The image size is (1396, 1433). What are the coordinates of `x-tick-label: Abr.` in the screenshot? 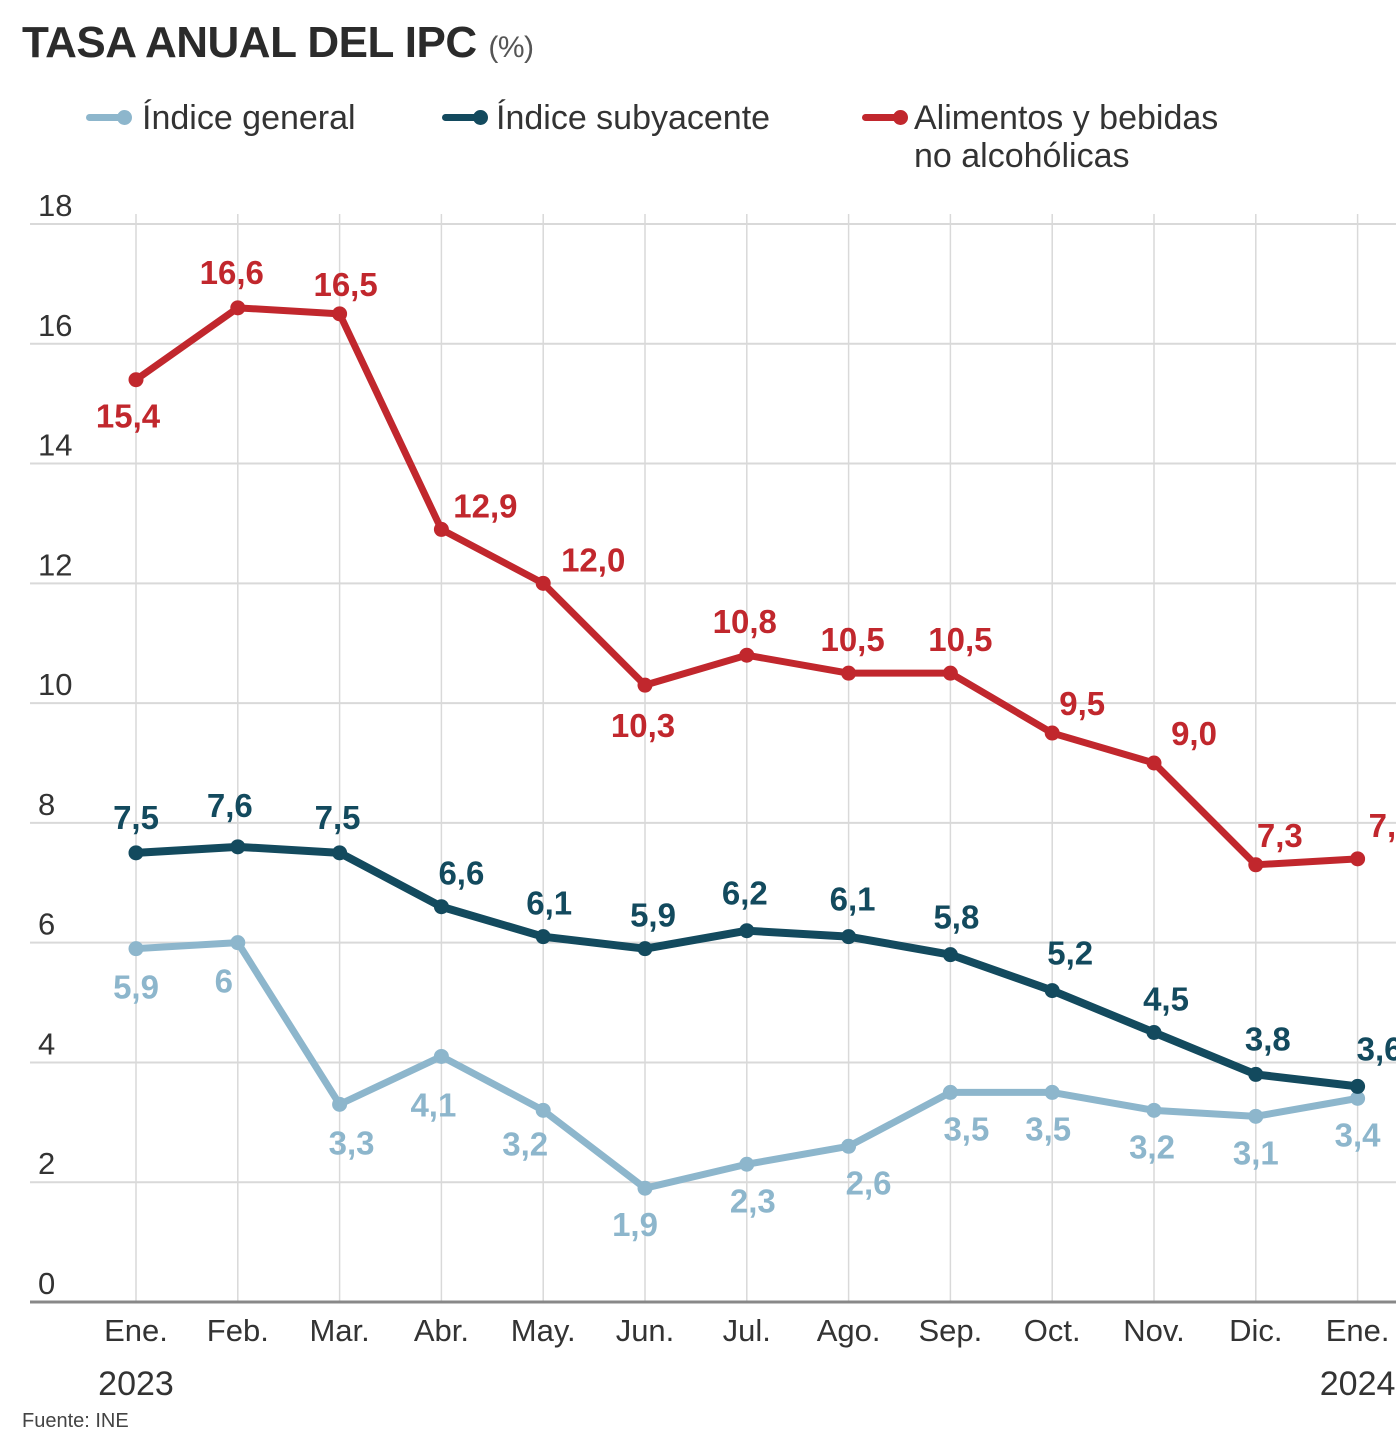 It's located at (441, 1330).